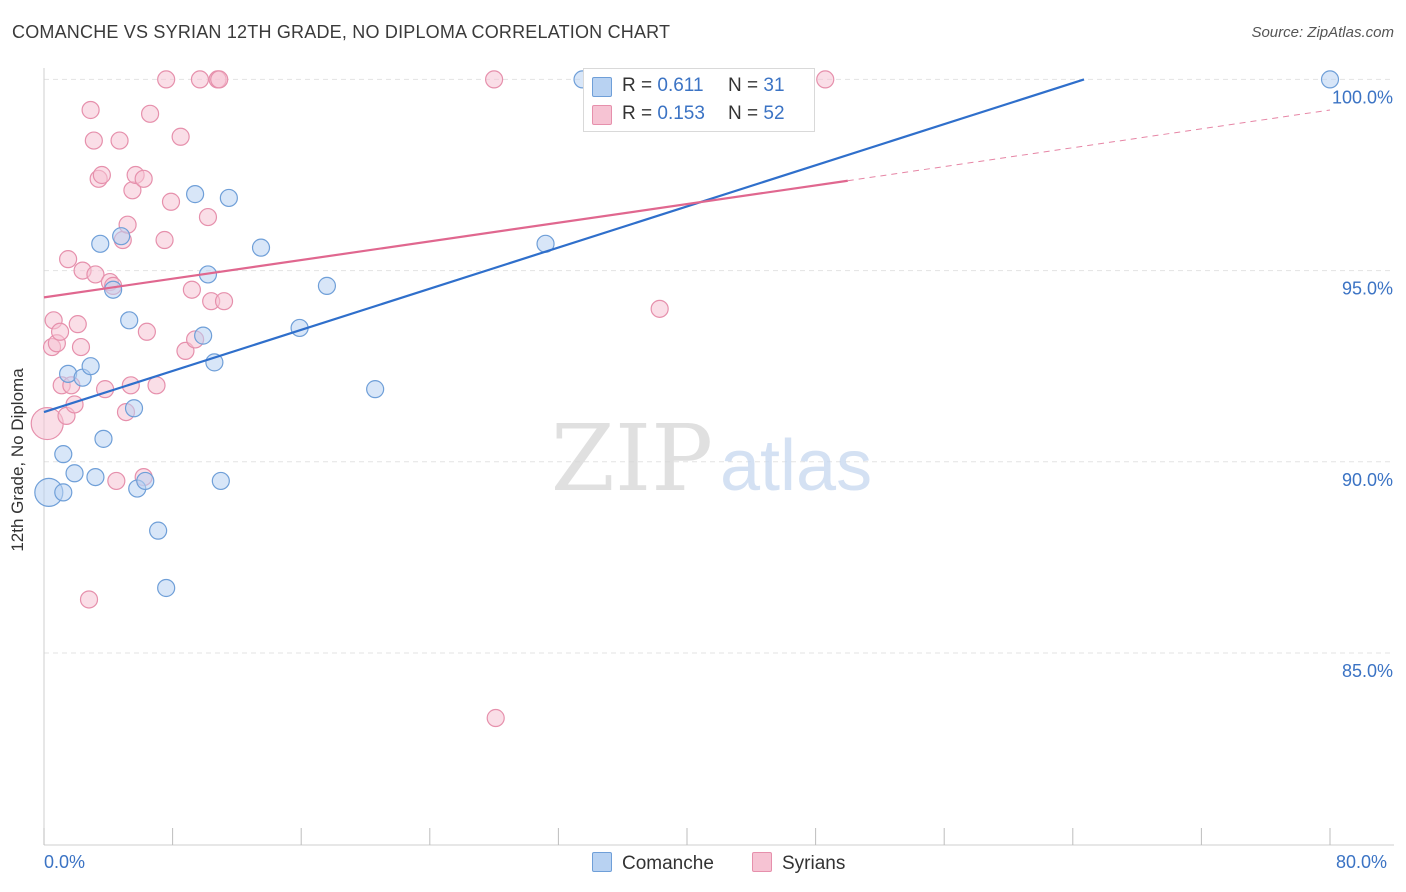 Image resolution: width=1406 pixels, height=892 pixels. What do you see at coordinates (1089, 145) in the screenshot?
I see `syrians-trend-extension` at bounding box center [1089, 145].